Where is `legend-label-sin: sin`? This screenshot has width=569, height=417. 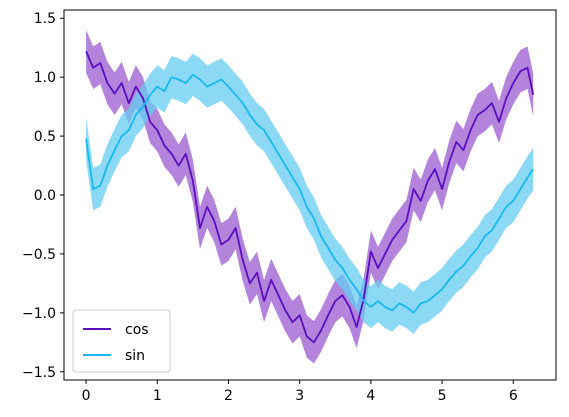
legend-label-sin: sin is located at coordinates (135, 356).